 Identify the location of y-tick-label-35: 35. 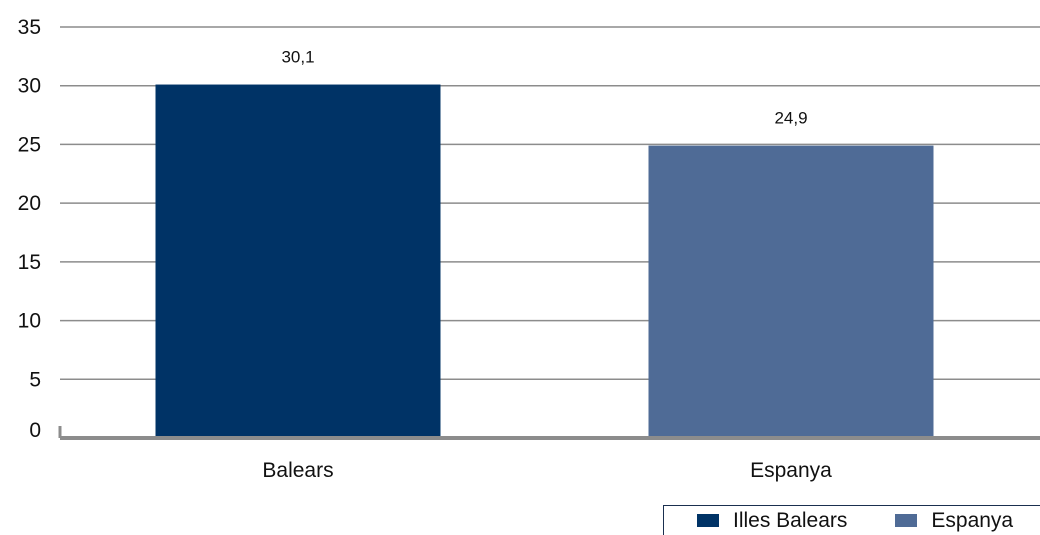
(29, 27).